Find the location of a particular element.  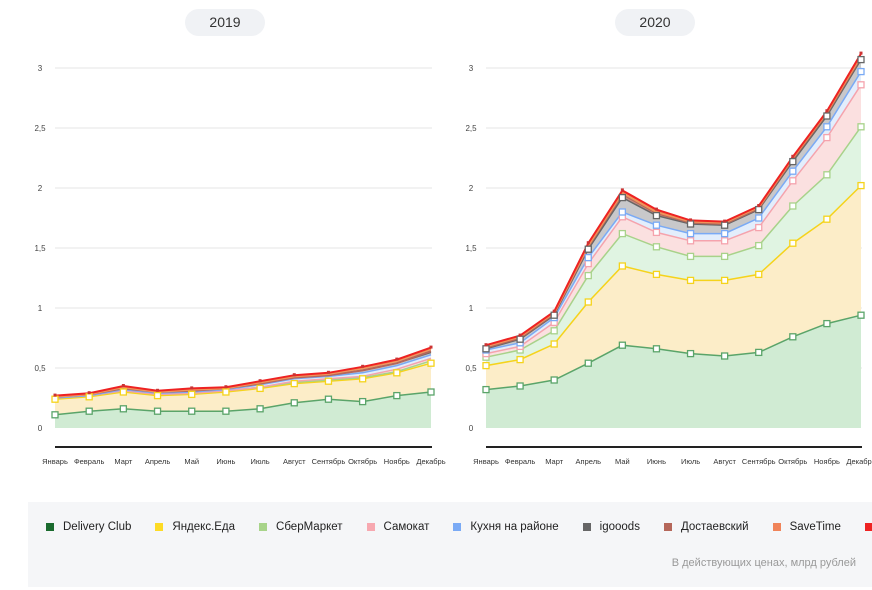

legend-label: Самокат is located at coordinates (406, 527).